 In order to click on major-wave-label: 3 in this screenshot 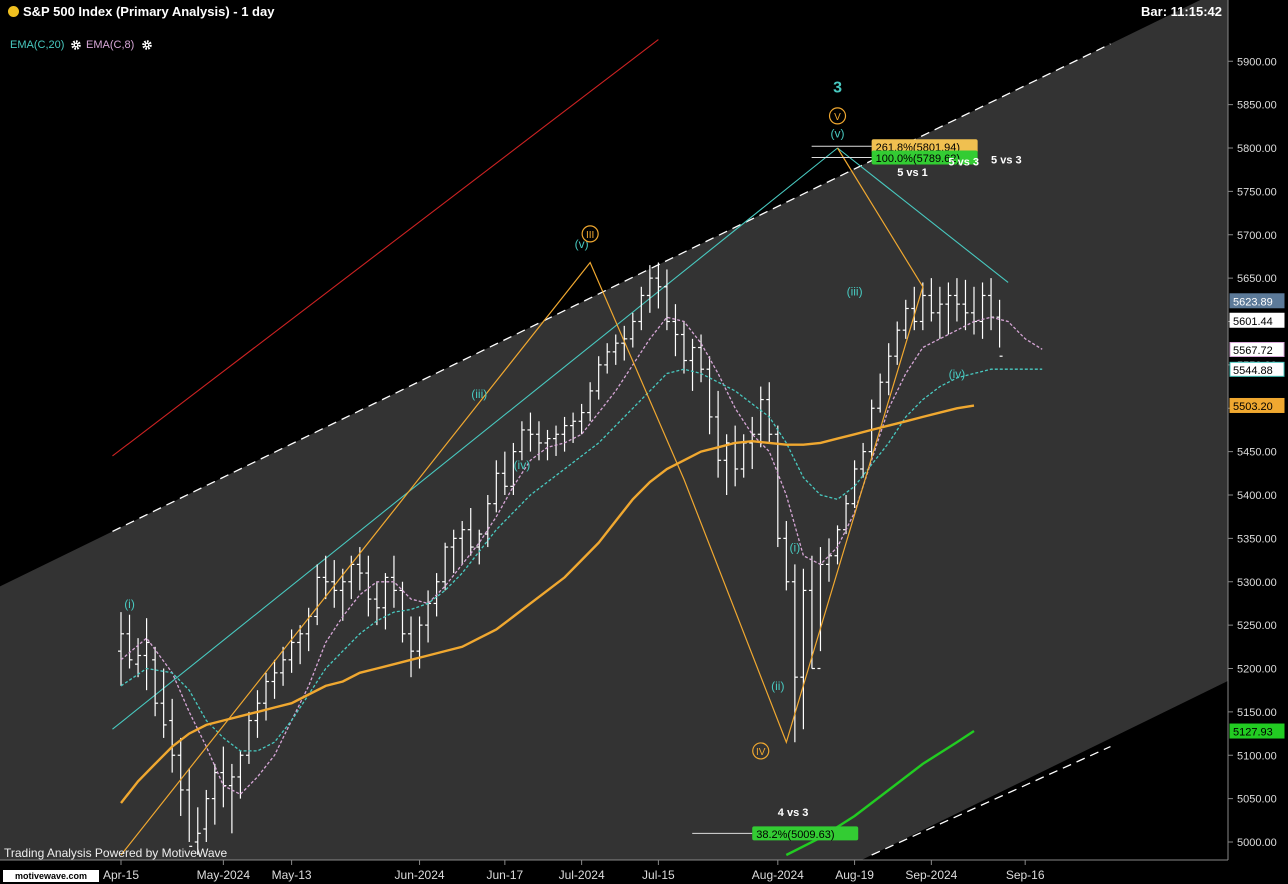, I will do `click(837, 87)`.